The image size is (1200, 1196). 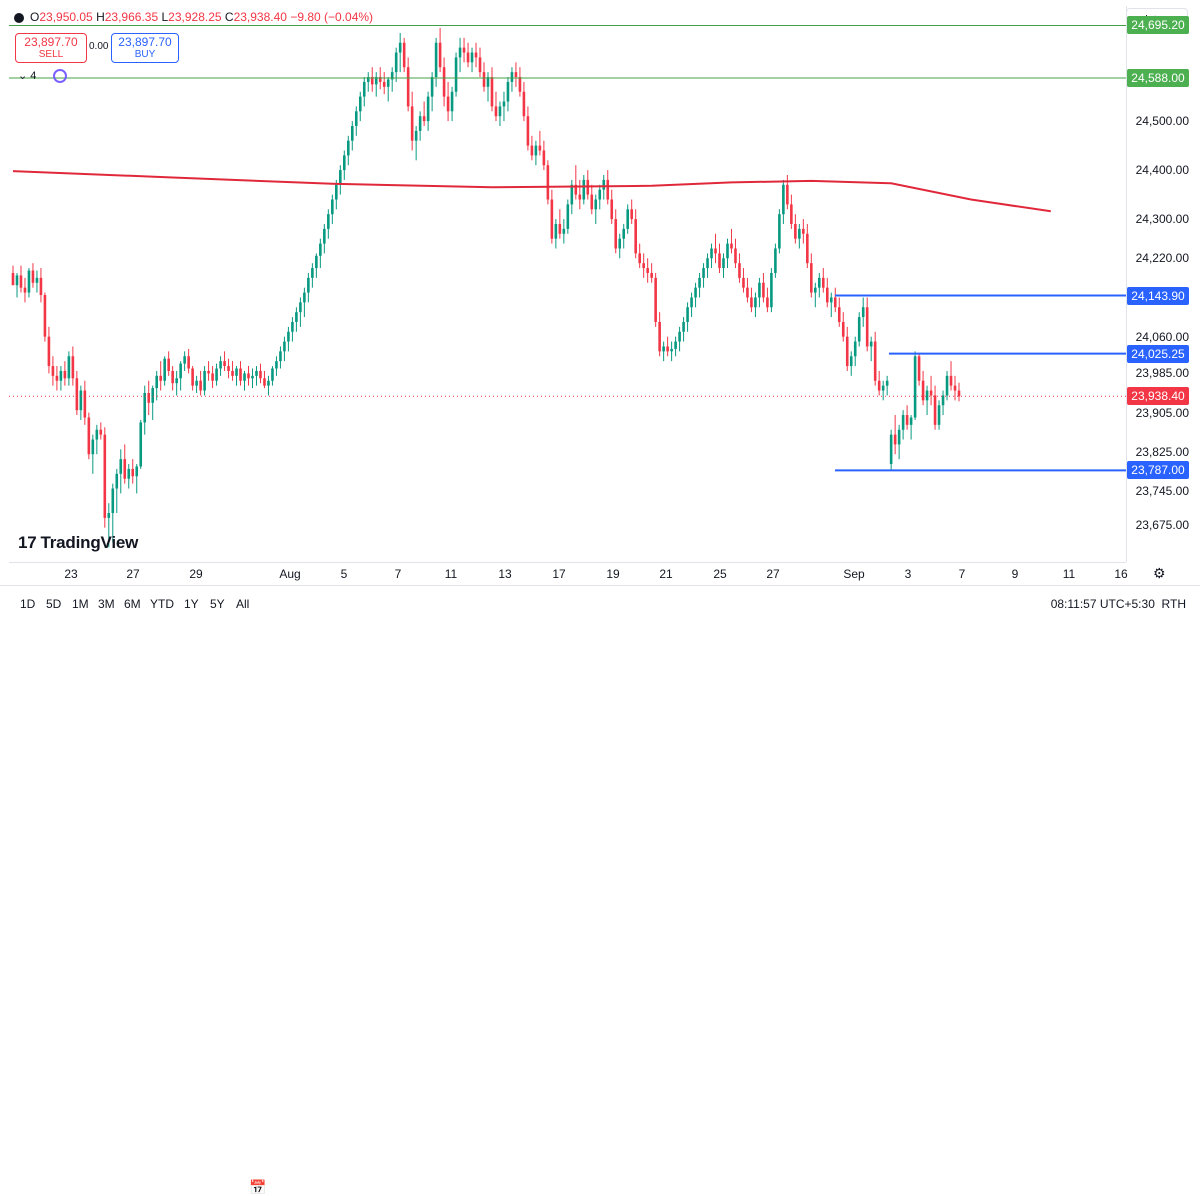 I want to click on range-button-1m: 1M, so click(x=80, y=604).